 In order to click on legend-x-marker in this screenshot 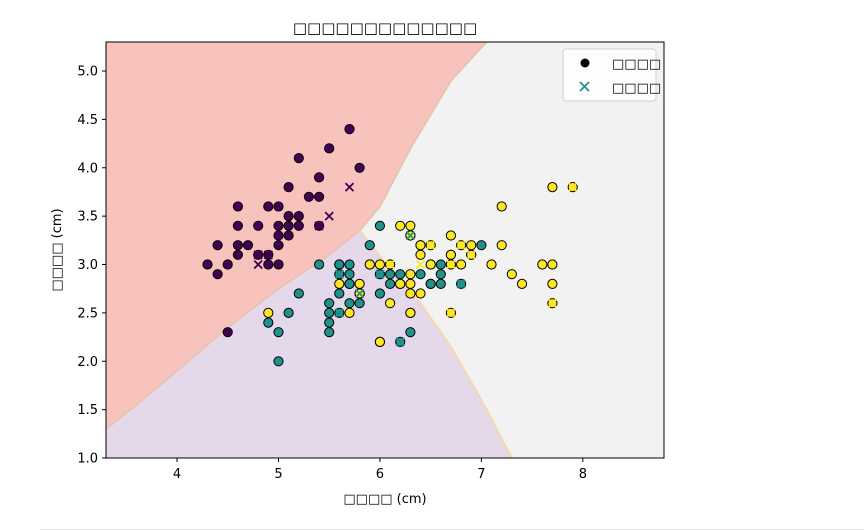, I will do `click(584, 86)`.